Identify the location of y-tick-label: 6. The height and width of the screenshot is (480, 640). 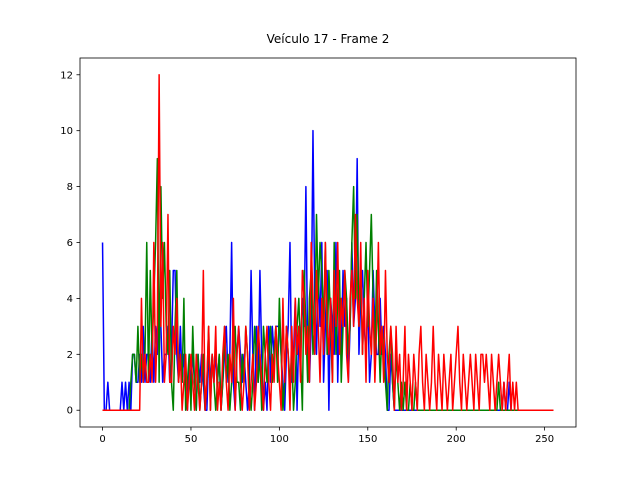
(70, 243).